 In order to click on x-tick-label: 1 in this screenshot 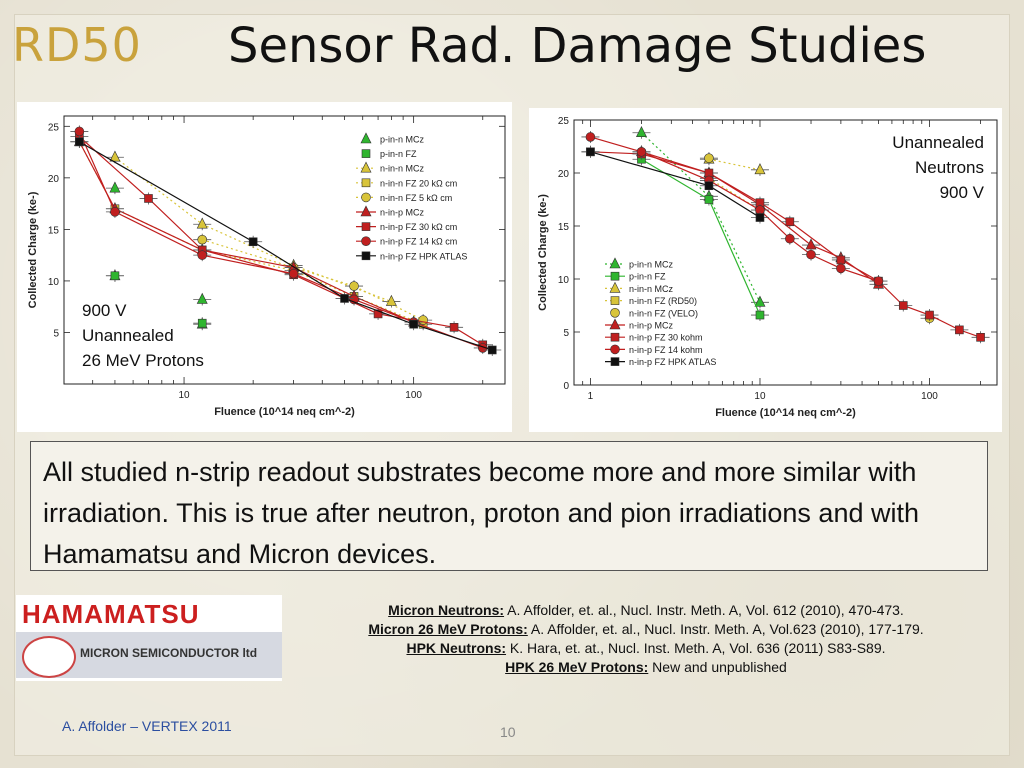, I will do `click(591, 396)`.